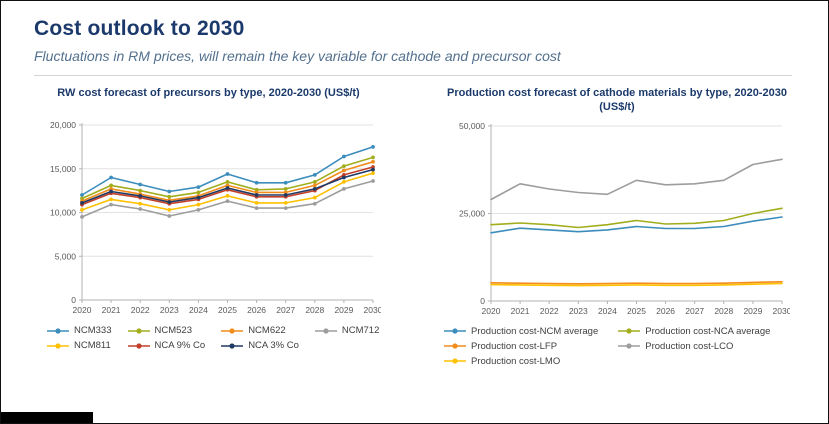 The width and height of the screenshot is (829, 424). I want to click on legend-label: Production cost-LCO, so click(689, 346).